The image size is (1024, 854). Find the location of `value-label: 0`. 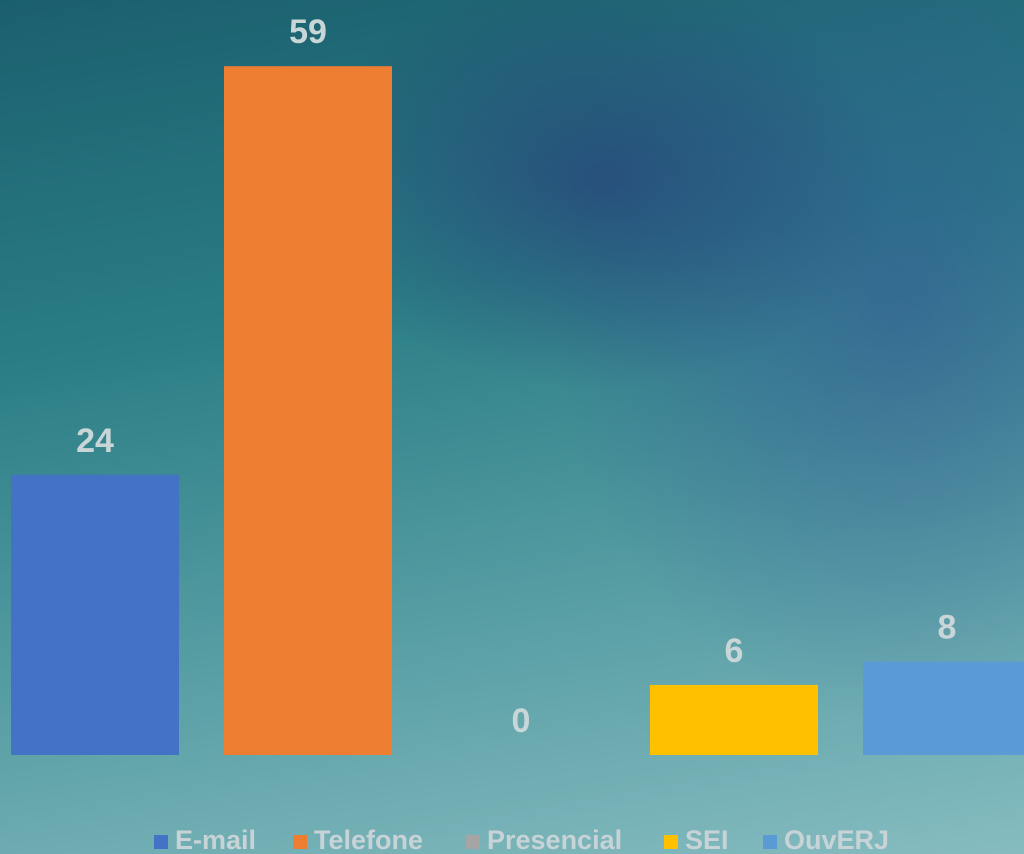

value-label: 0 is located at coordinates (521, 721).